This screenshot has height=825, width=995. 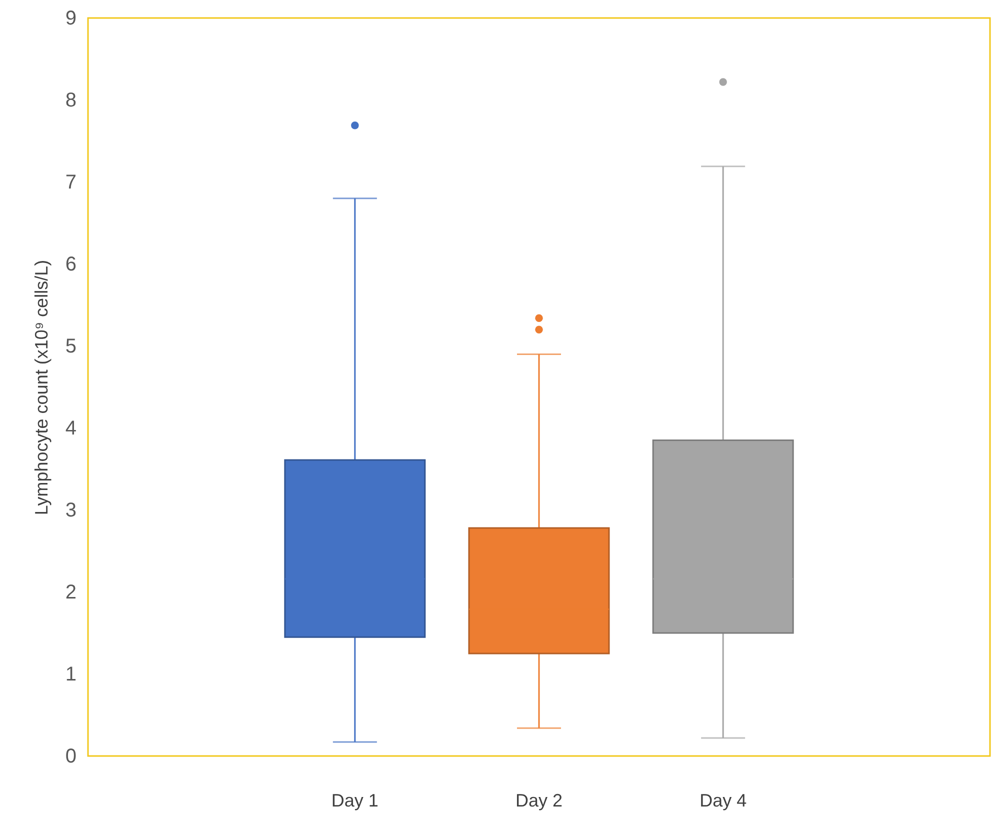 What do you see at coordinates (41, 388) in the screenshot?
I see `y-axis-title: Lymphocyte count (x10⁹ cells/L)` at bounding box center [41, 388].